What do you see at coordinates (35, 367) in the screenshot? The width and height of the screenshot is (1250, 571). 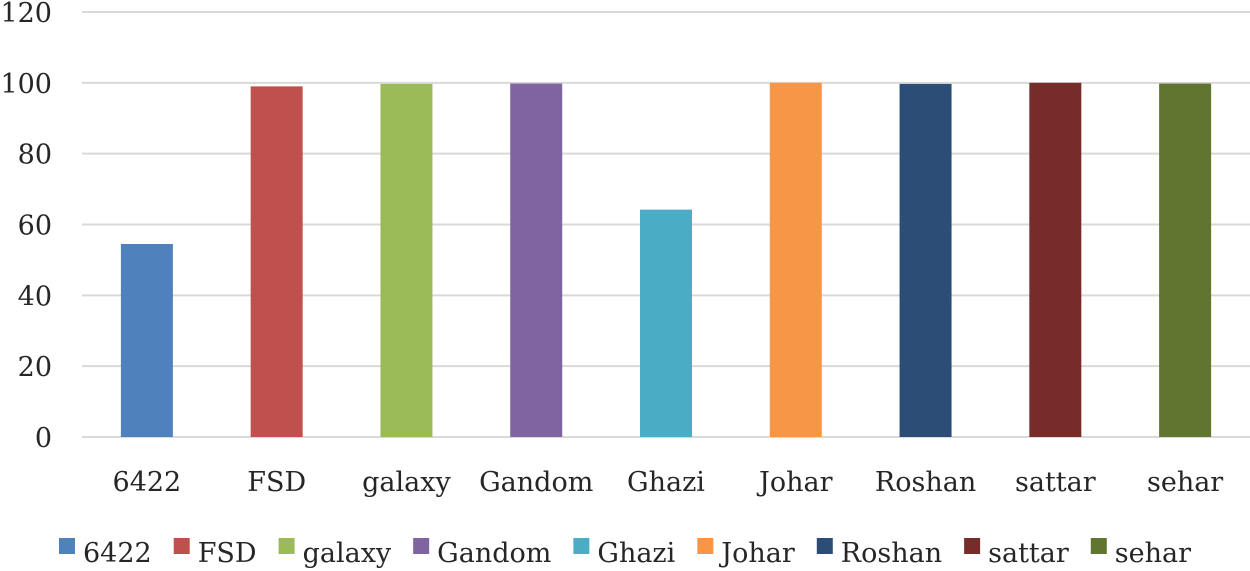 I see `y-tick-label: 20` at bounding box center [35, 367].